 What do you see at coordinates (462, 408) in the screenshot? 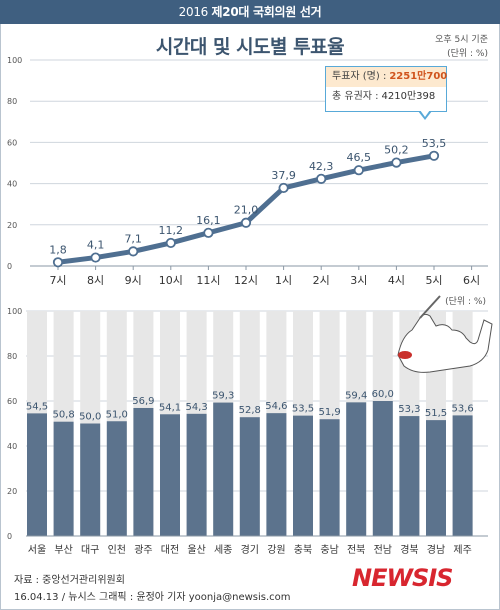
I see `bar-data-label: 53,6` at bounding box center [462, 408].